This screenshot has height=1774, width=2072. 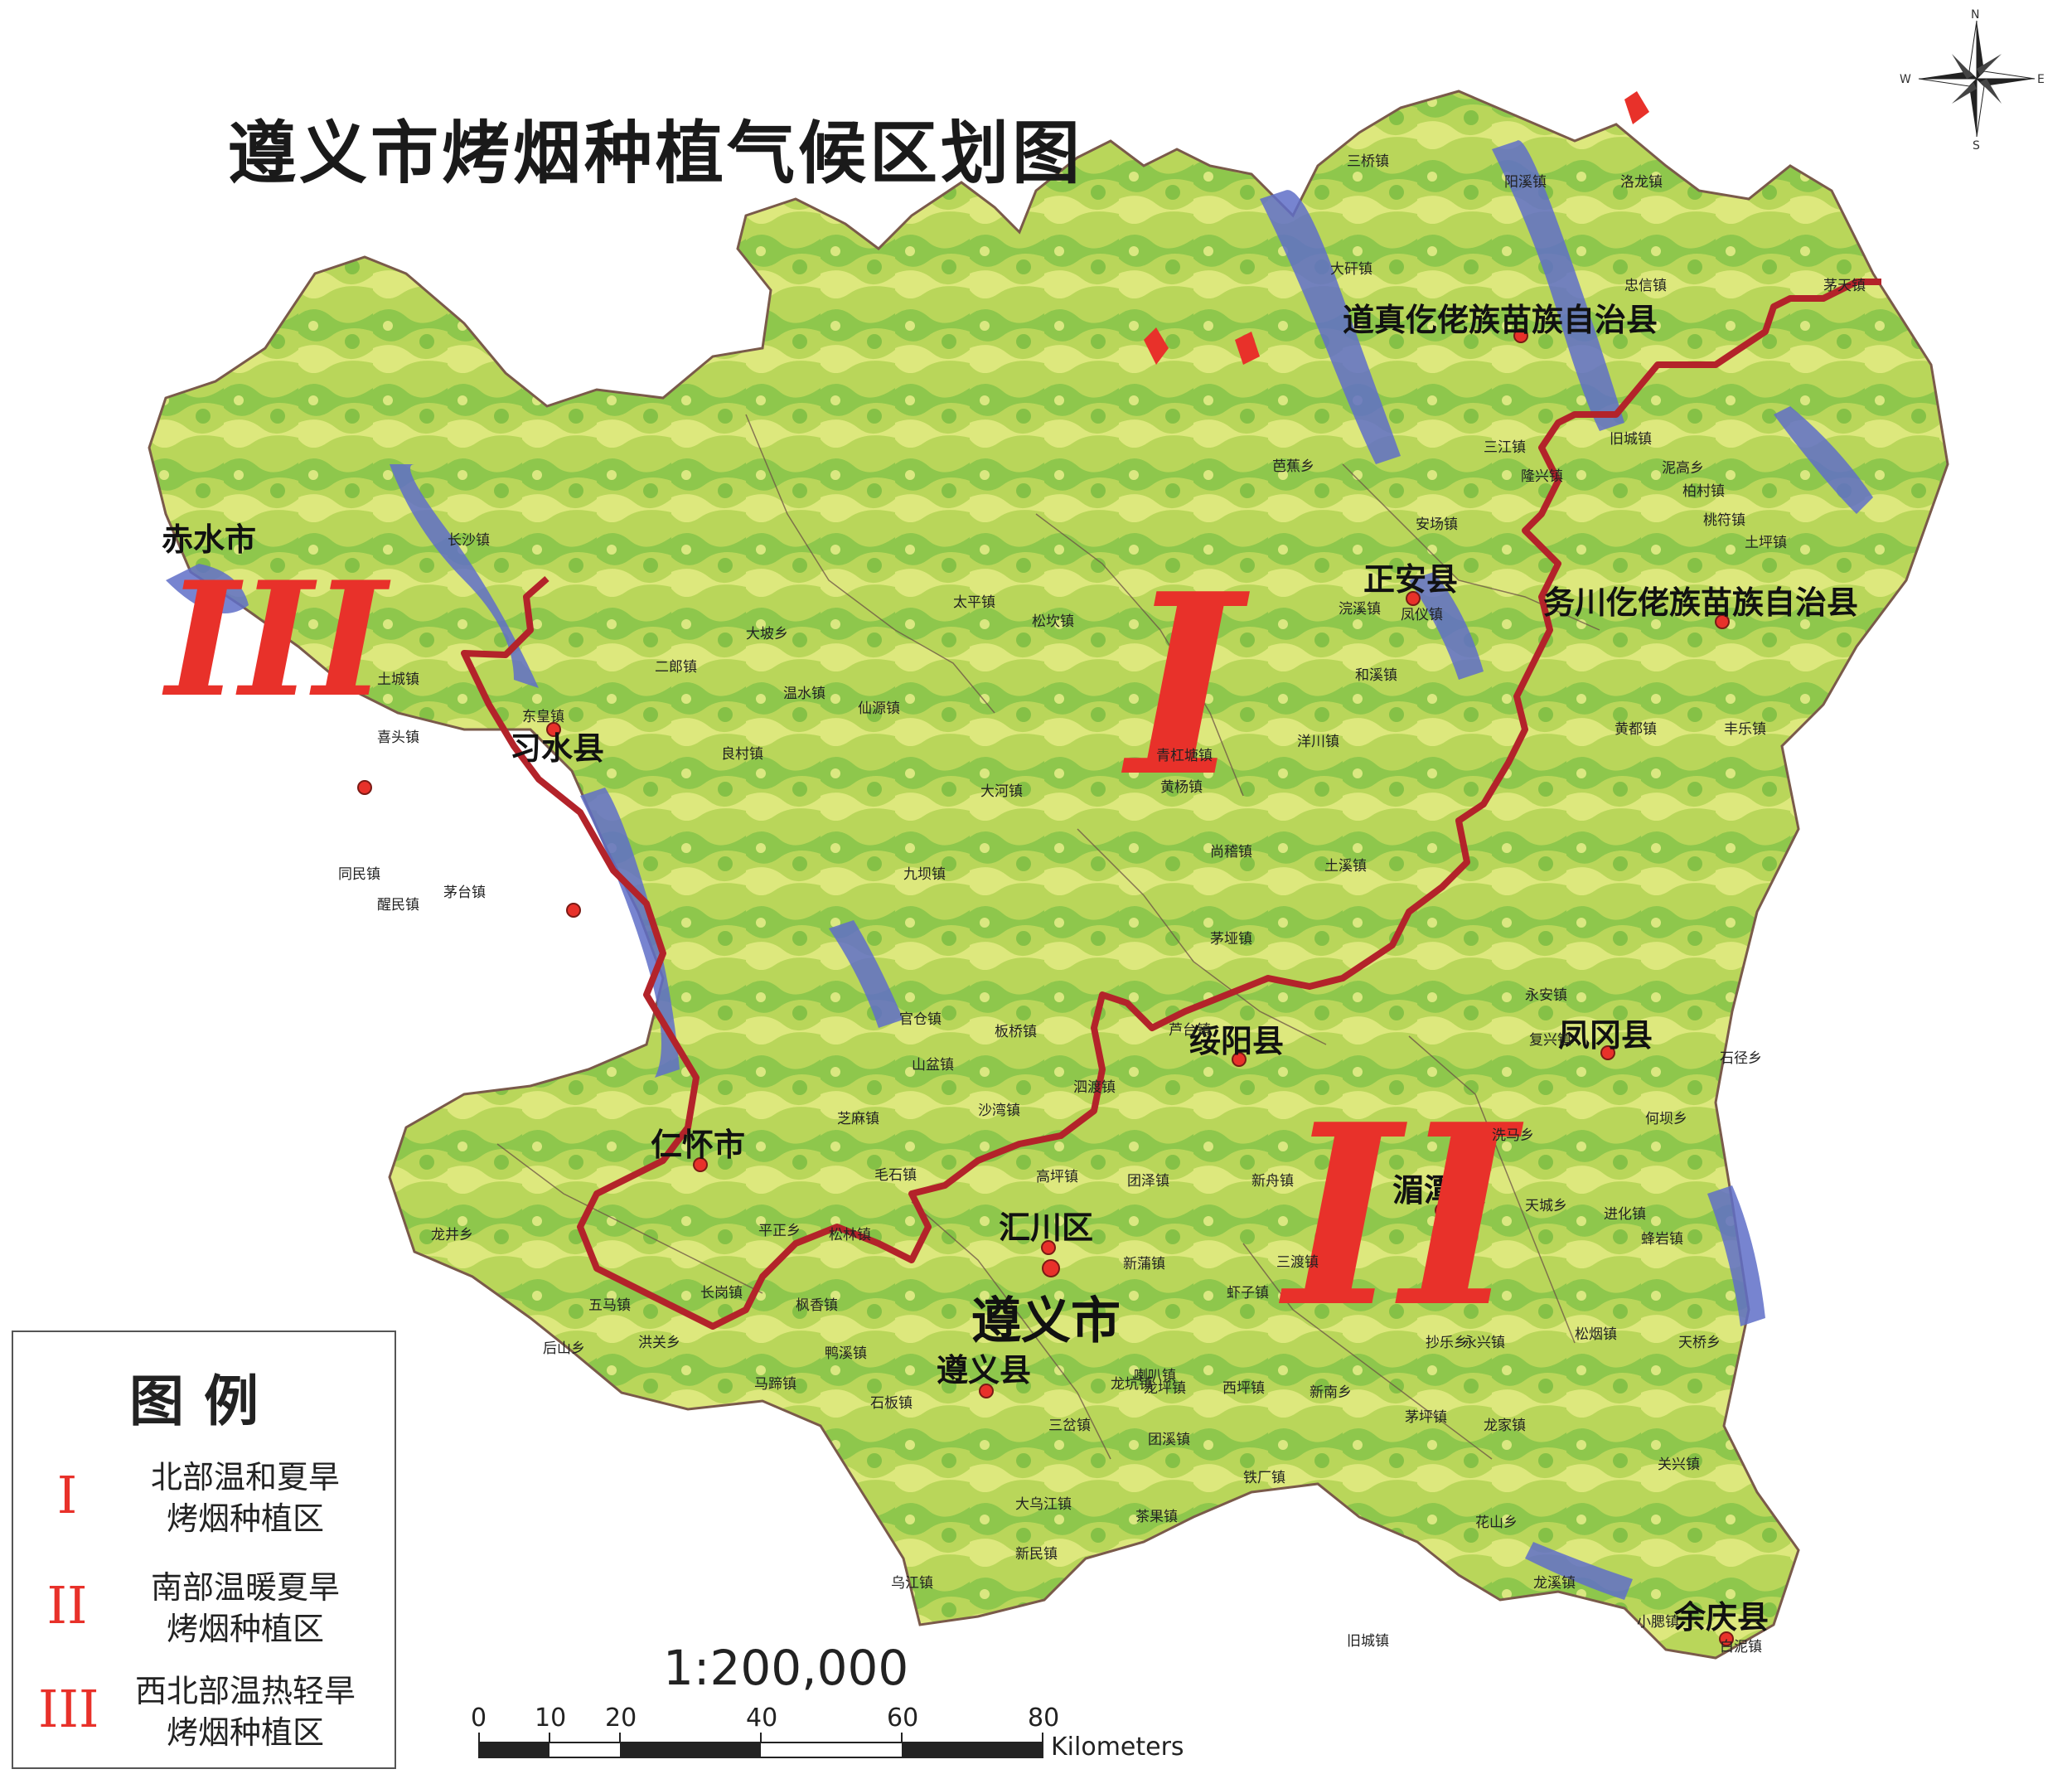 I want to click on town-label: 永兴镇, so click(x=1484, y=1343).